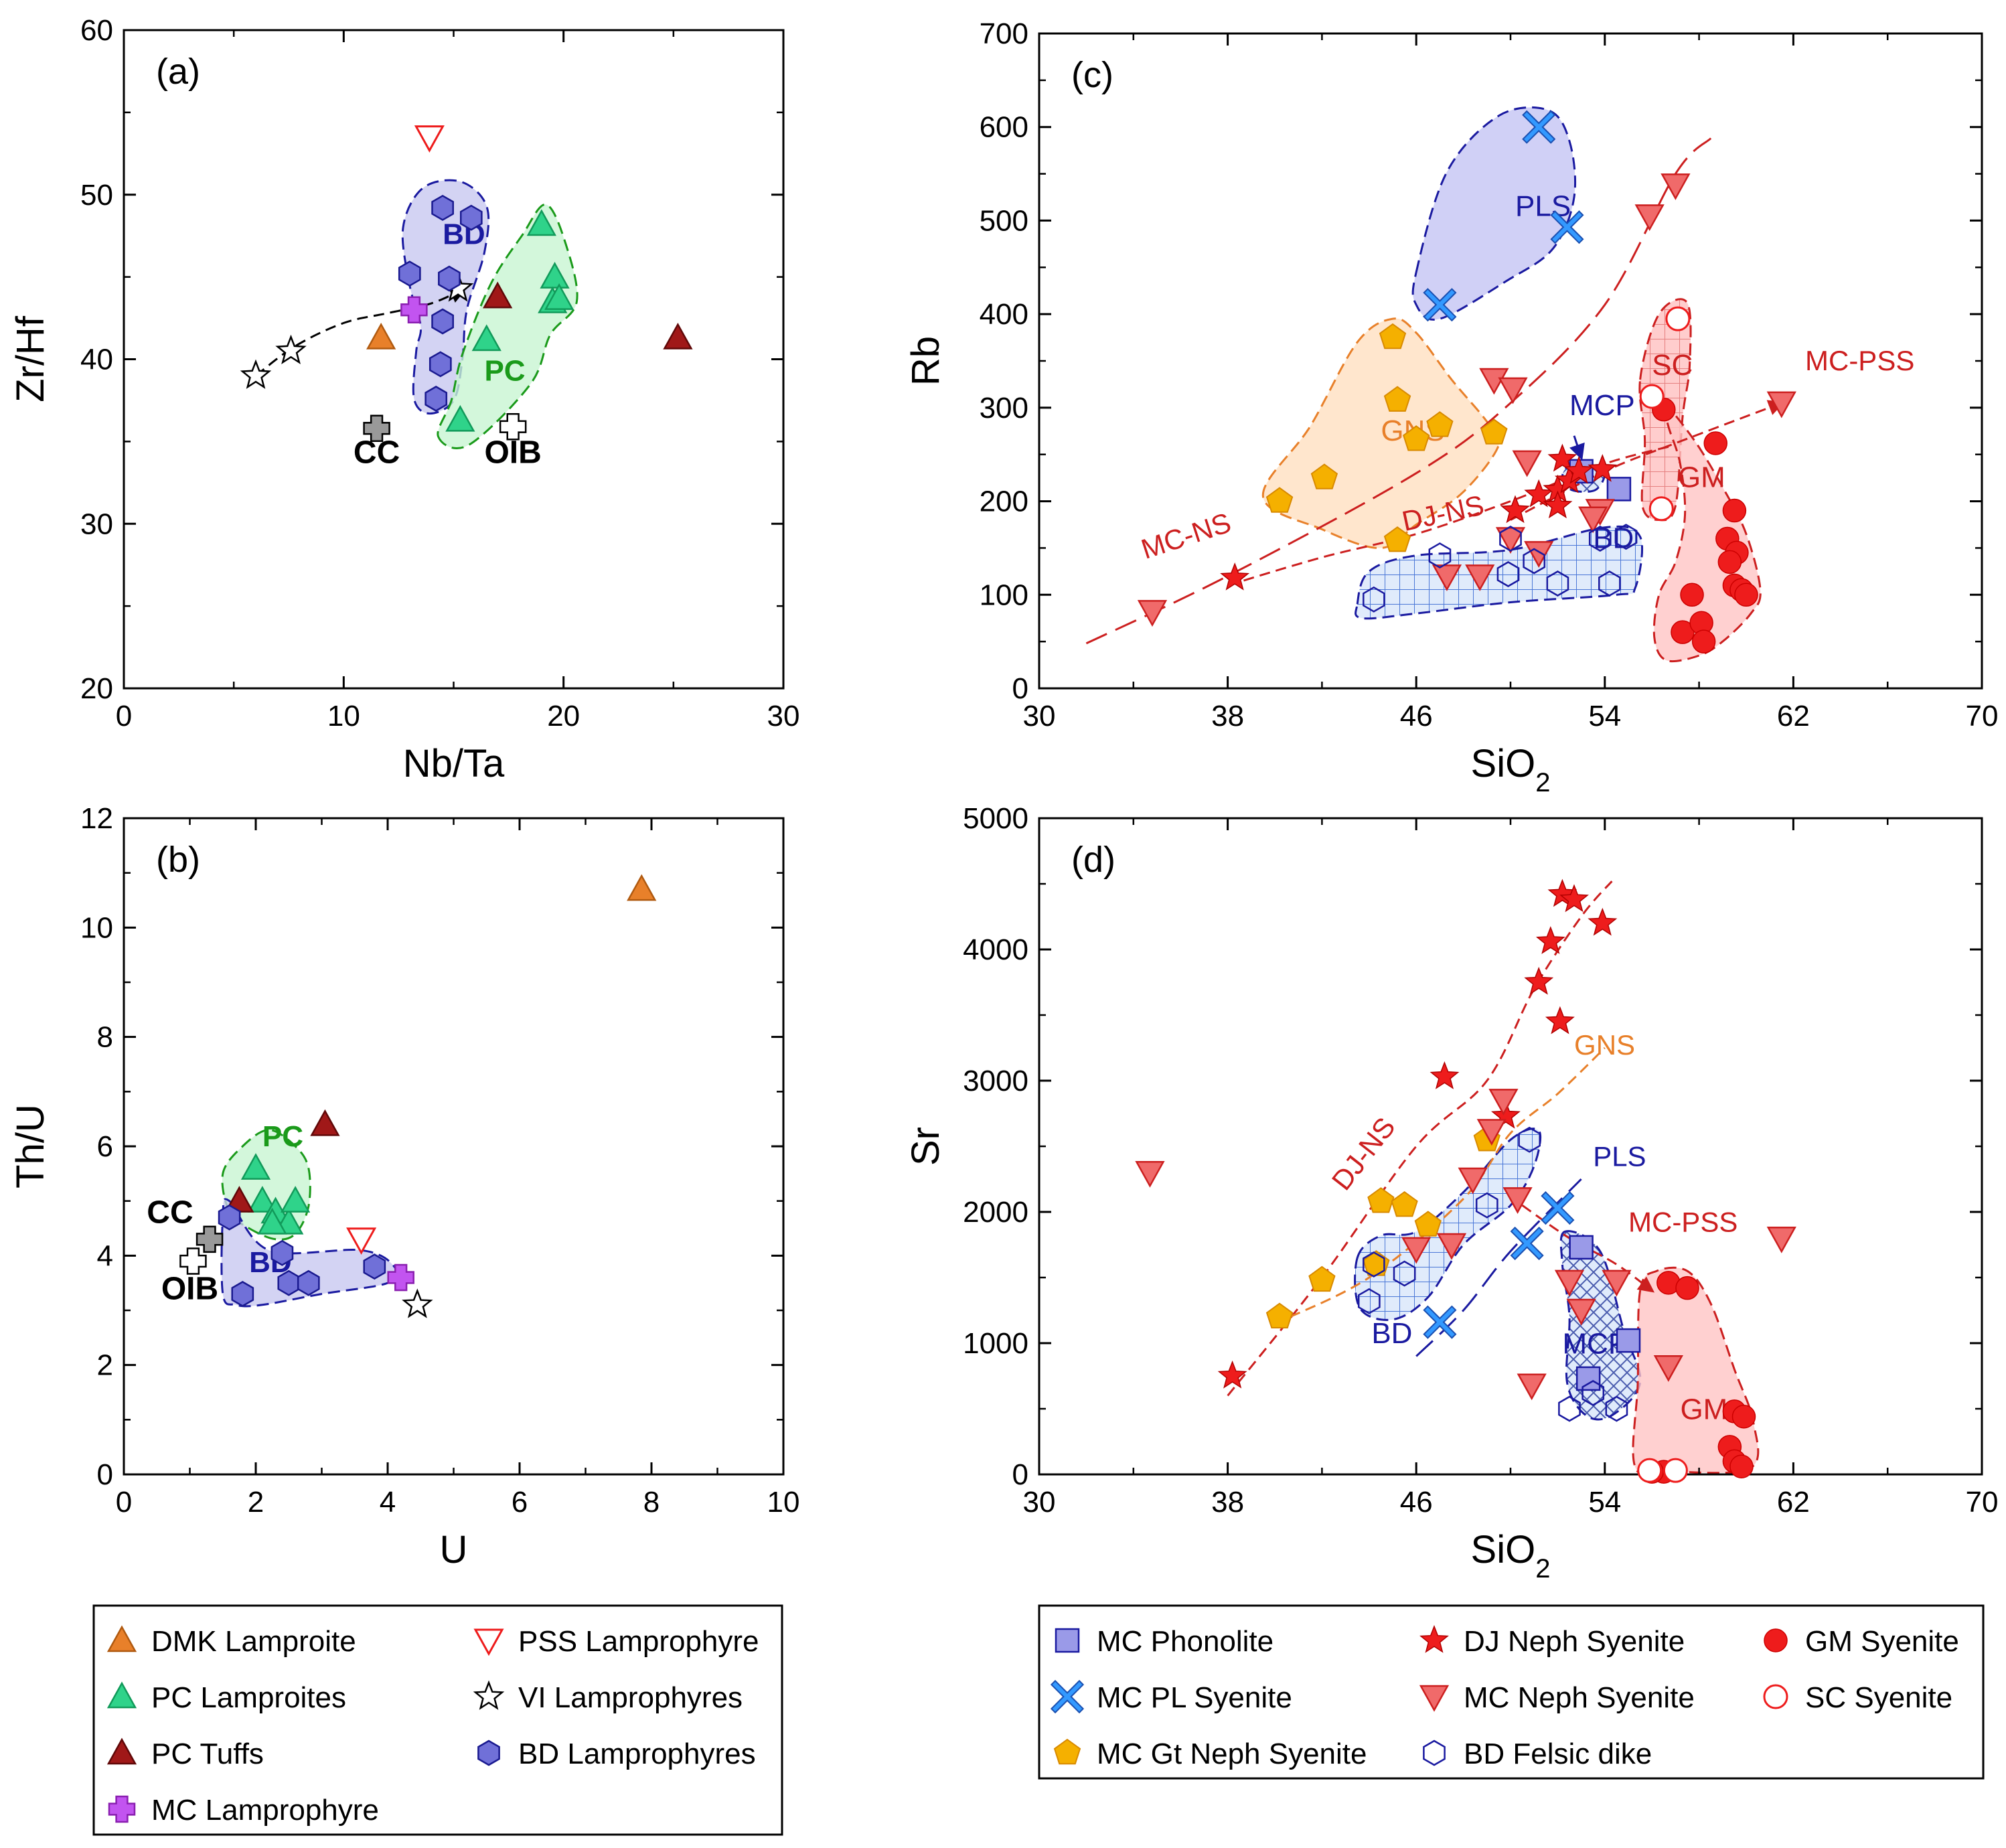  What do you see at coordinates (105, 1037) in the screenshot?
I see `y-tick-label: 8` at bounding box center [105, 1037].